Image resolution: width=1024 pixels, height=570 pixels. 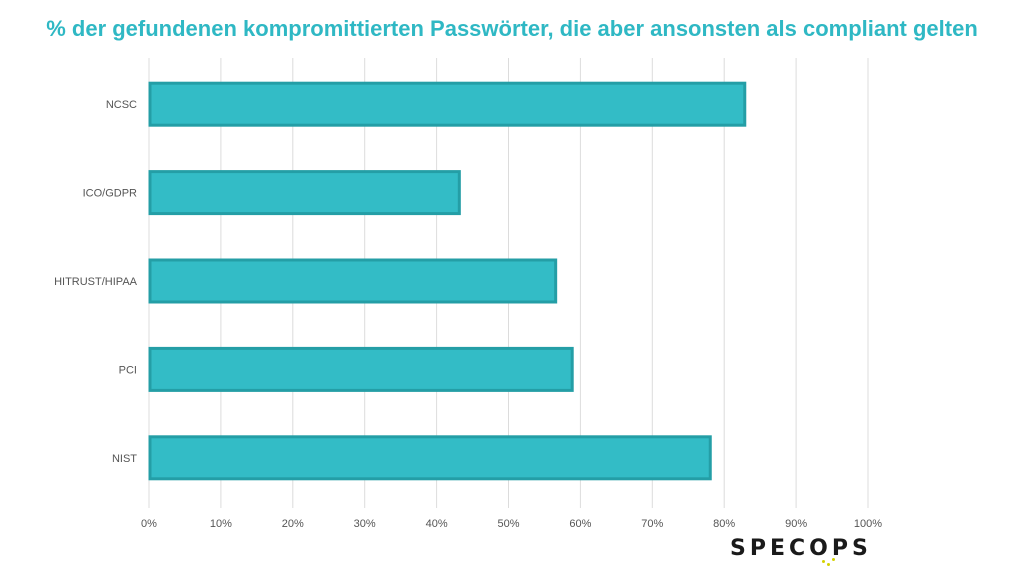 I want to click on x-tick-label: 90%, so click(x=796, y=524).